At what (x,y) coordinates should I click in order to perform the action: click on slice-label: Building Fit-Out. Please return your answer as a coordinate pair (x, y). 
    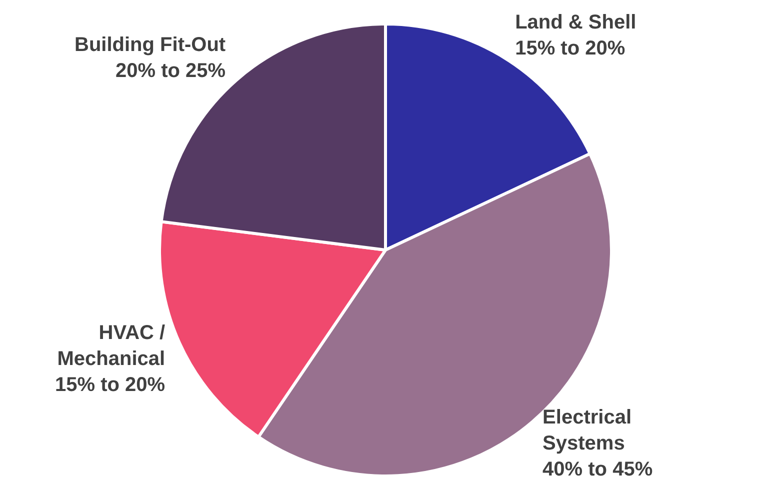
    Looking at the image, I should click on (150, 45).